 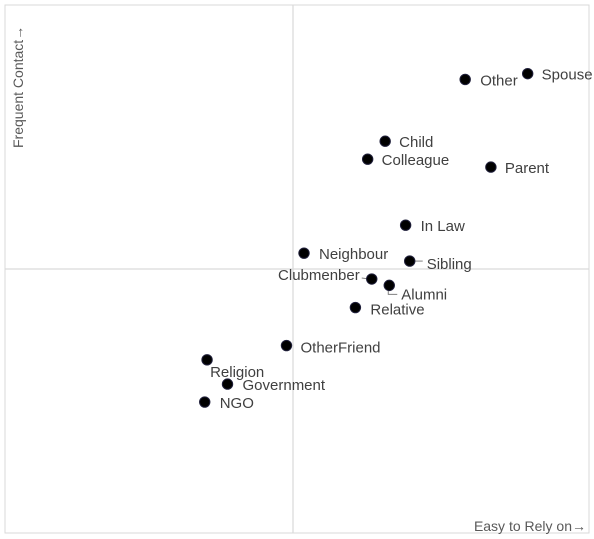 What do you see at coordinates (355, 307) in the screenshot?
I see `data-point-relative` at bounding box center [355, 307].